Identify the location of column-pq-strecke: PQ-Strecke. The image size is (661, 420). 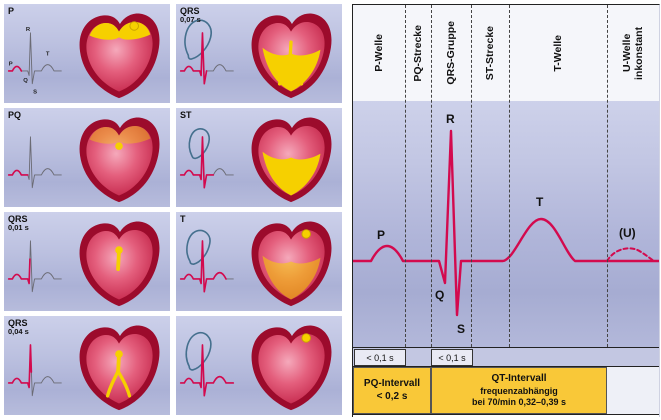
(417, 53).